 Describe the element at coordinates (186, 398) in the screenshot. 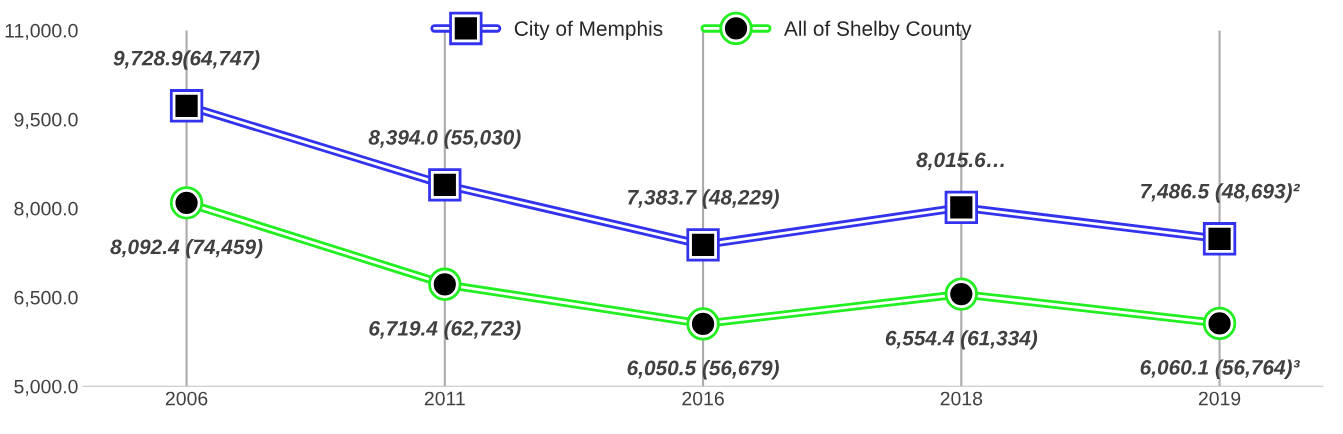

I see `x-tick-label: 2006` at that location.